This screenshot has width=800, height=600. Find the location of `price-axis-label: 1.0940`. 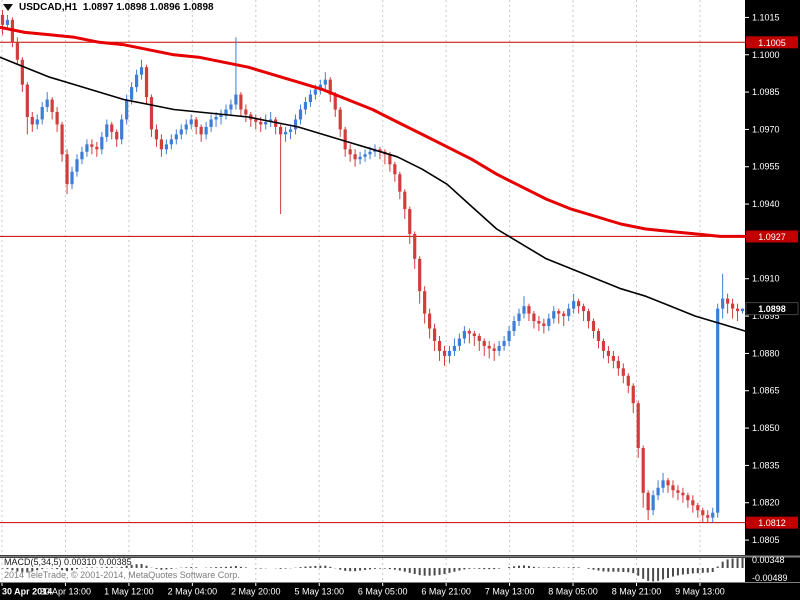

price-axis-label: 1.0940 is located at coordinates (766, 204).